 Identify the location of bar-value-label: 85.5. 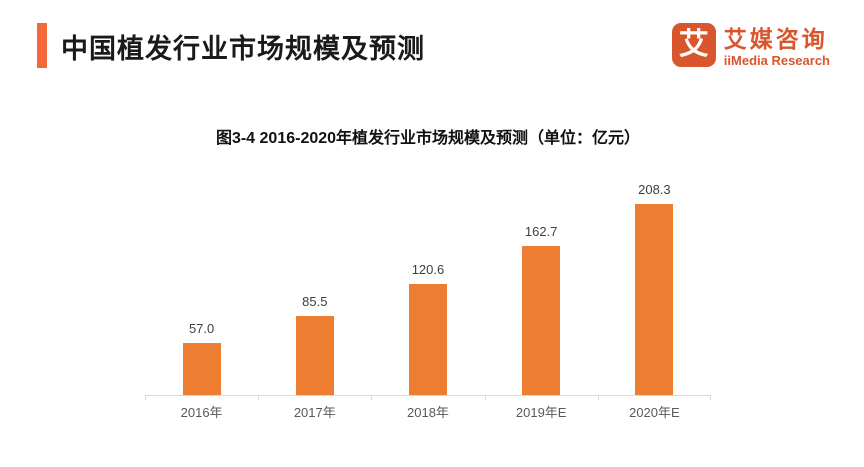
(315, 301).